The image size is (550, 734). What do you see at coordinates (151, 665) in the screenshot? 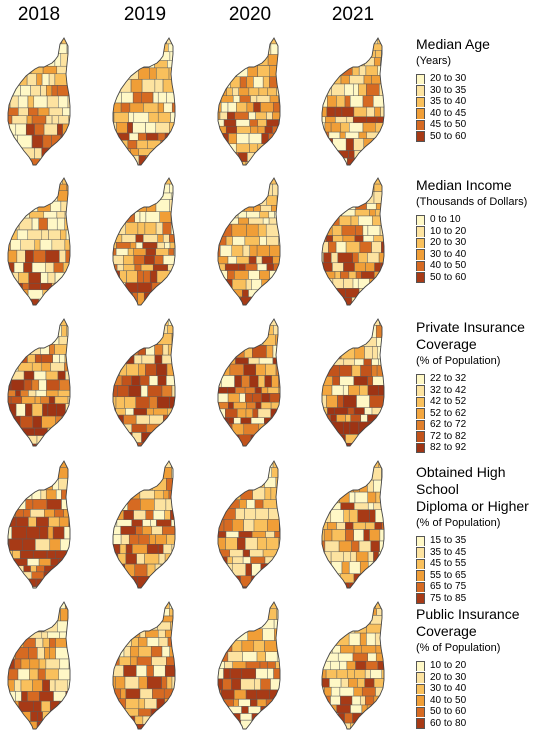
I see `map-public-insurance-2019` at bounding box center [151, 665].